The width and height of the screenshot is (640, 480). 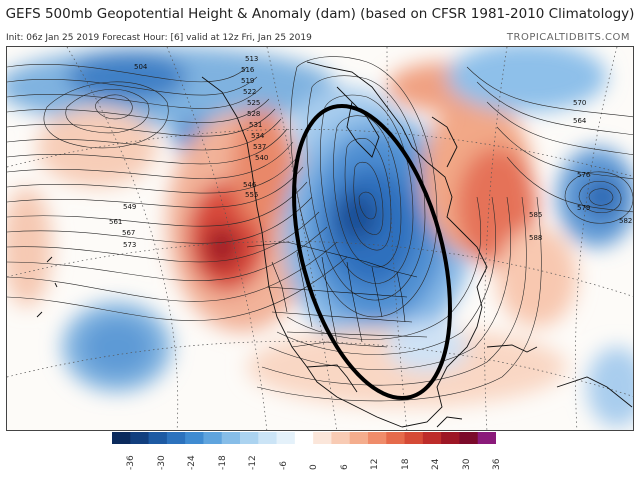 I want to click on colorbar-tick-label: -24, so click(x=192, y=462).